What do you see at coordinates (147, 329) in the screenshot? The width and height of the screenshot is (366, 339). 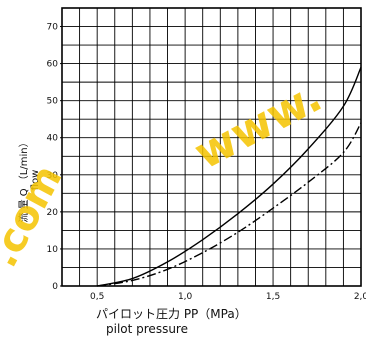 I see `x-axis-label-en: pilot pressure` at bounding box center [147, 329].